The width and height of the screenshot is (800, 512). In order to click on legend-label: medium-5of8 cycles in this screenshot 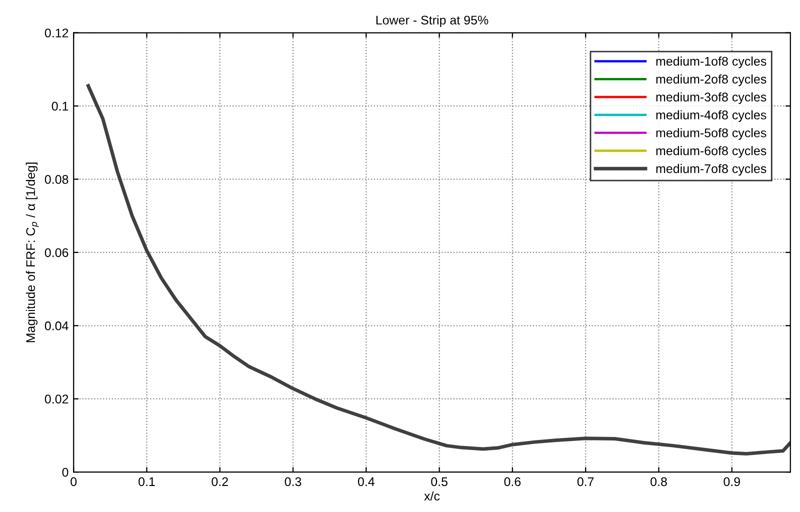, I will do `click(711, 134)`.